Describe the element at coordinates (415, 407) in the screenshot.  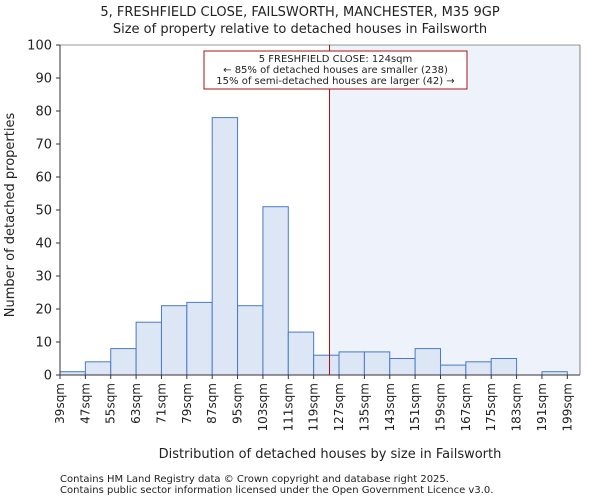
I see `x-tick-label: 151sqm` at that location.